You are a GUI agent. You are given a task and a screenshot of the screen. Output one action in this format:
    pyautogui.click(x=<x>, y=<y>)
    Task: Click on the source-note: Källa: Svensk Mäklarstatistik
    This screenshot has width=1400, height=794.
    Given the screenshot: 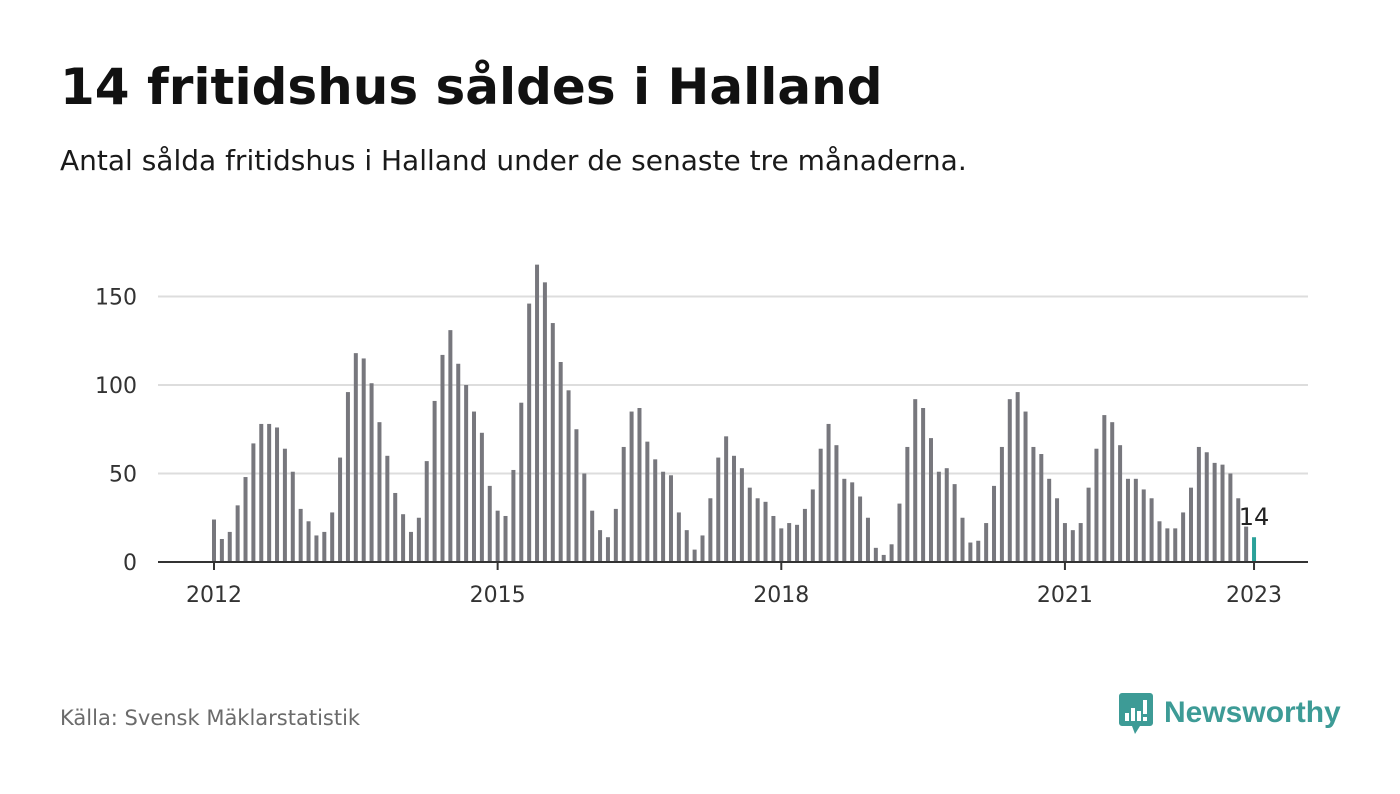 What is the action you would take?
    pyautogui.click(x=210, y=718)
    